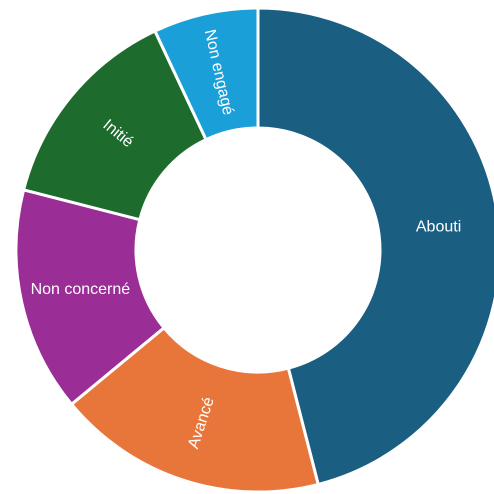  Describe the element at coordinates (438, 226) in the screenshot. I see `slice-label: Abouti` at that location.